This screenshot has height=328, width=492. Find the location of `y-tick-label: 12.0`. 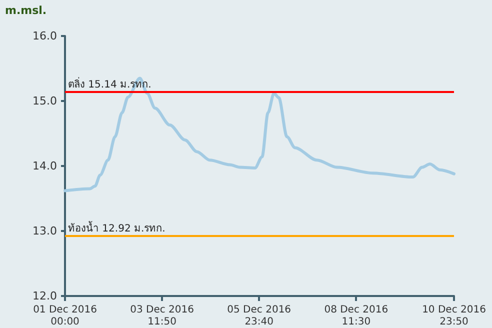

y-tick-label: 12.0 is located at coordinates (44, 296).